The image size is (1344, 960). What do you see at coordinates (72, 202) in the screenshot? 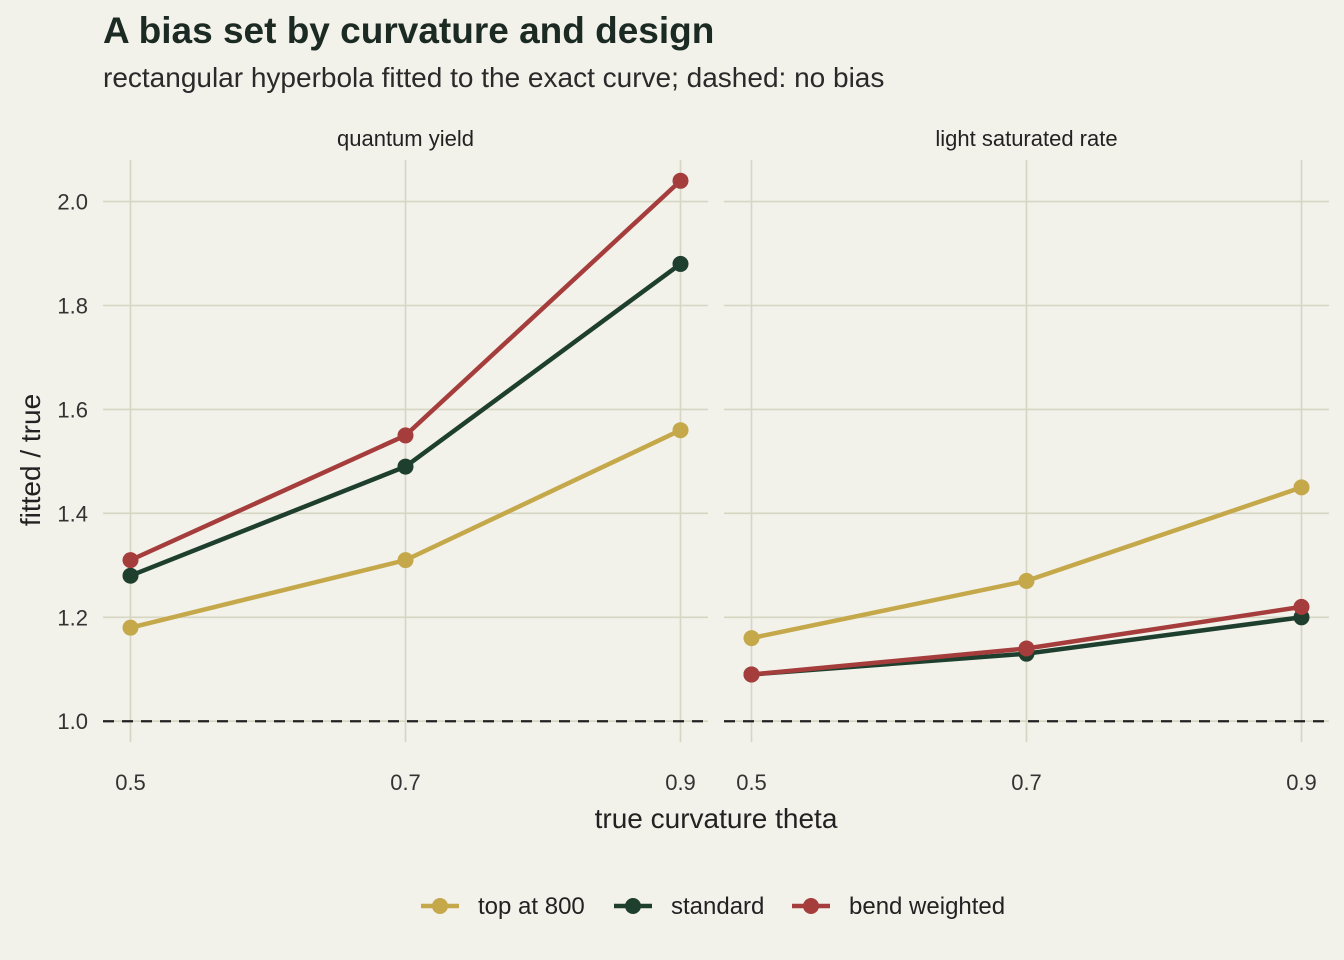
I see `y-tick-label: 2.0` at bounding box center [72, 202].